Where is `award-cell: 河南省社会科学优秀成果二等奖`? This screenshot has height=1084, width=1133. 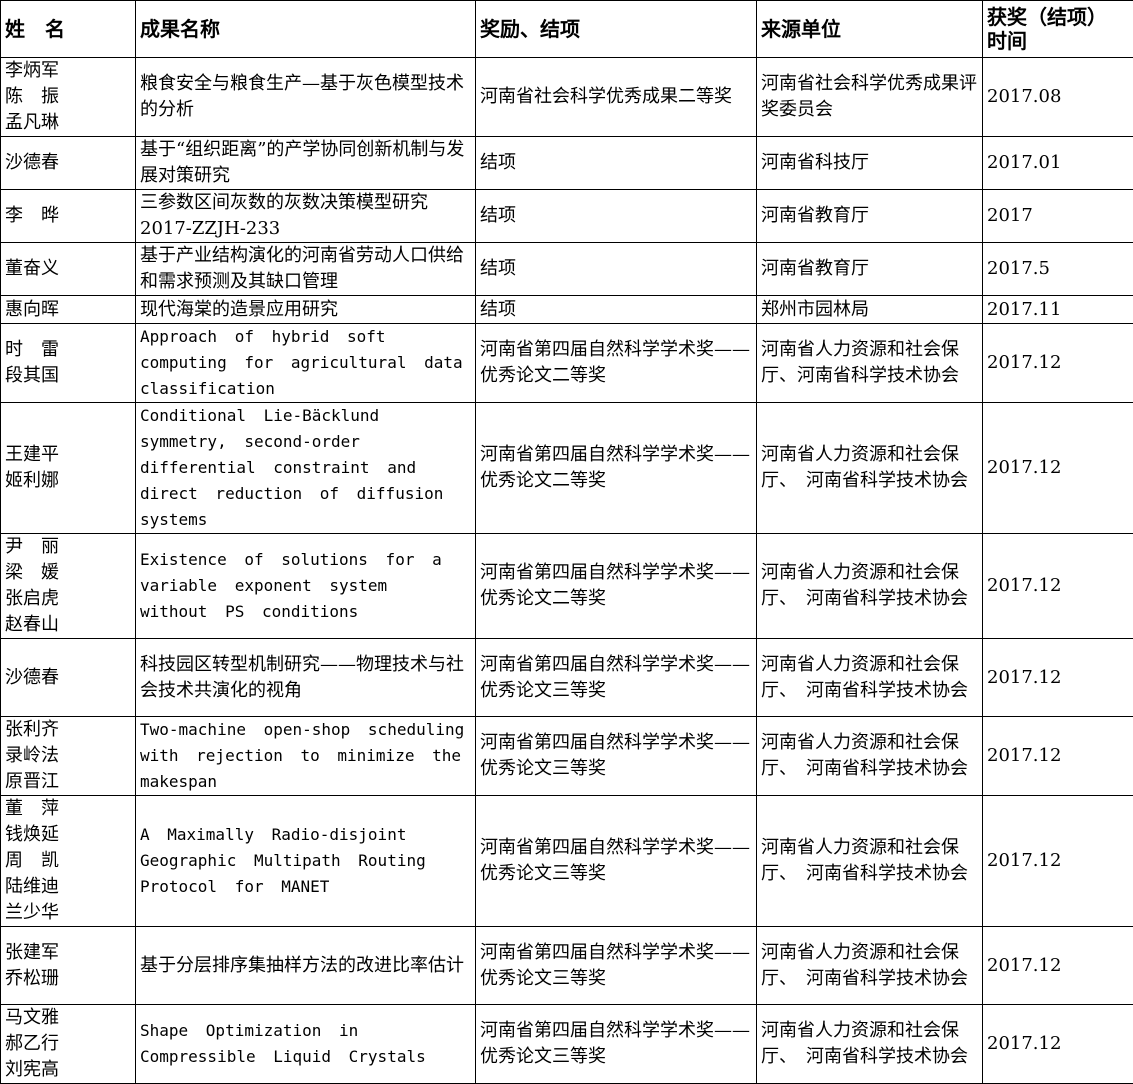
award-cell: 河南省社会科学优秀成果二等奖 is located at coordinates (616, 97).